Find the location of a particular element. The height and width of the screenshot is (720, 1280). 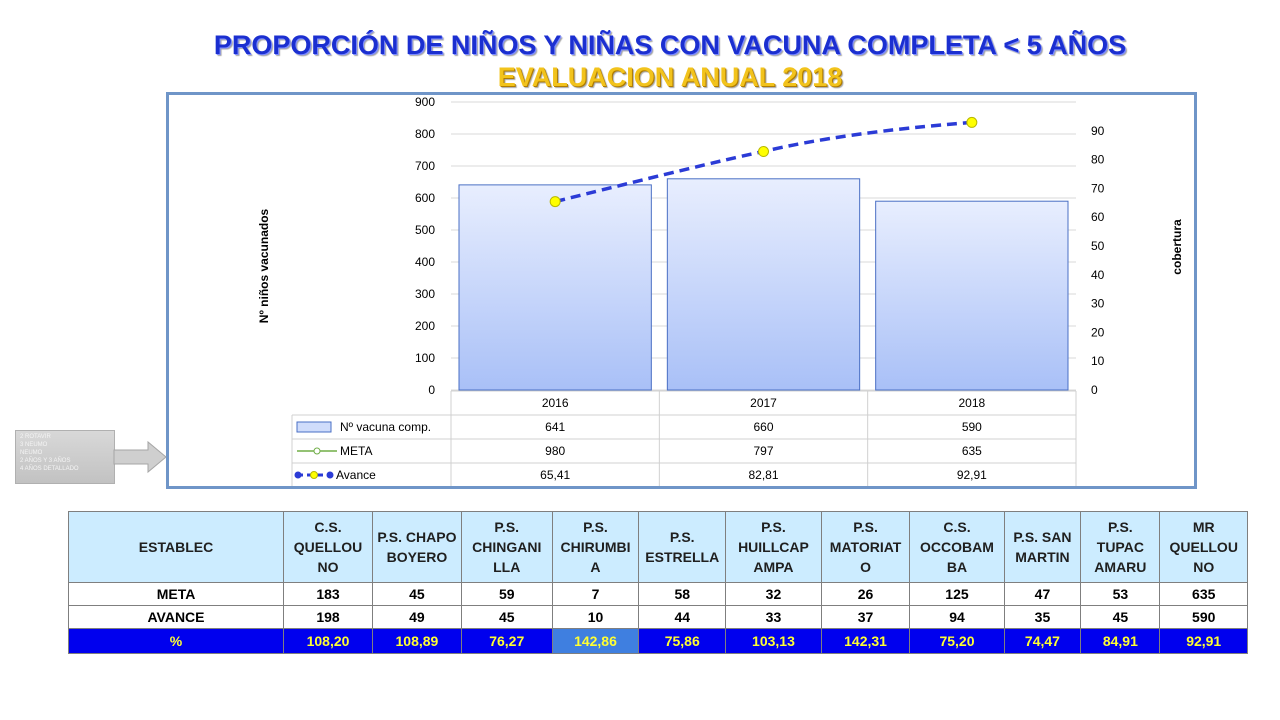

table-cell: 108,89 is located at coordinates (417, 641).